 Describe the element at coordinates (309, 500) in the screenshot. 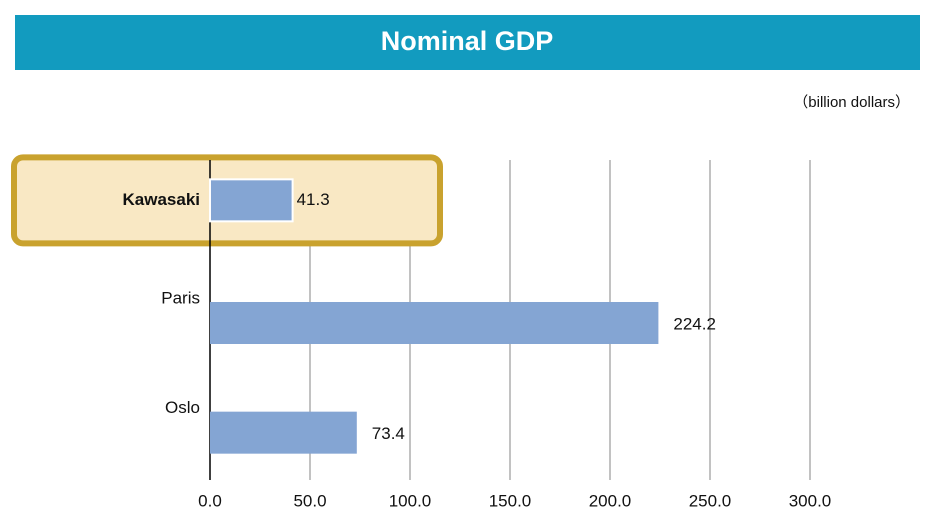

I see `x-tick-label: 50.0` at that location.